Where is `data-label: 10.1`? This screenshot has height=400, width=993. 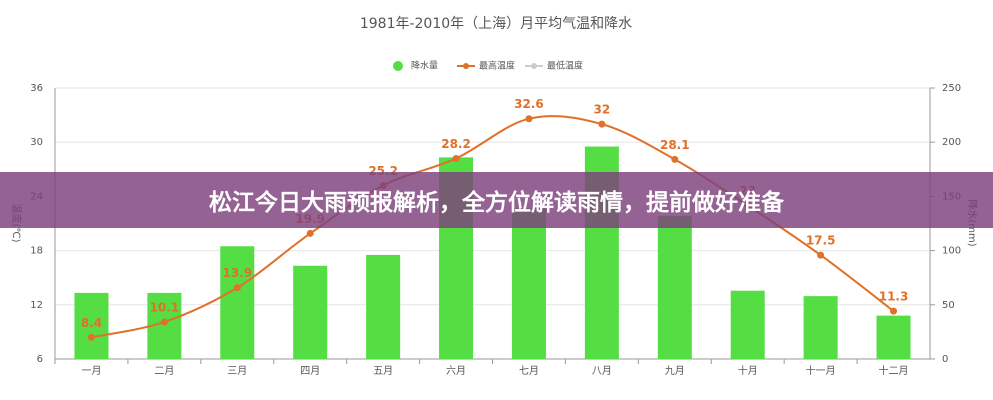
data-label: 10.1 is located at coordinates (165, 307).